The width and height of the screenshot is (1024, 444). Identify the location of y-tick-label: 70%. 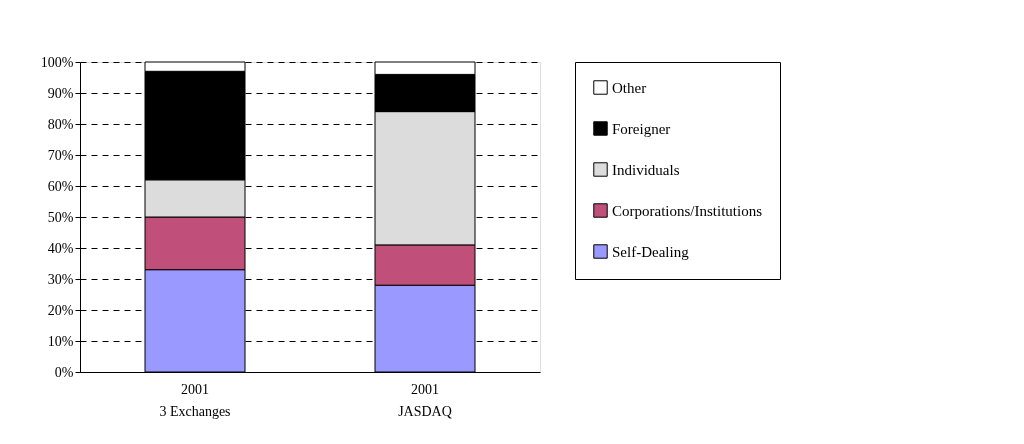
(60, 155).